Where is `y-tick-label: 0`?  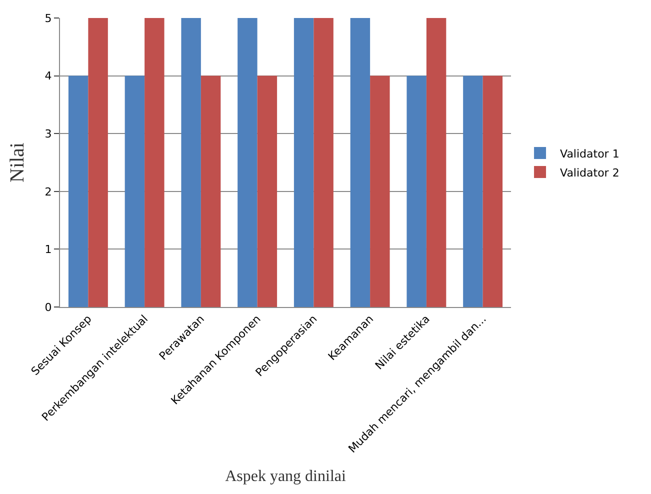
y-tick-label: 0 is located at coordinates (48, 307).